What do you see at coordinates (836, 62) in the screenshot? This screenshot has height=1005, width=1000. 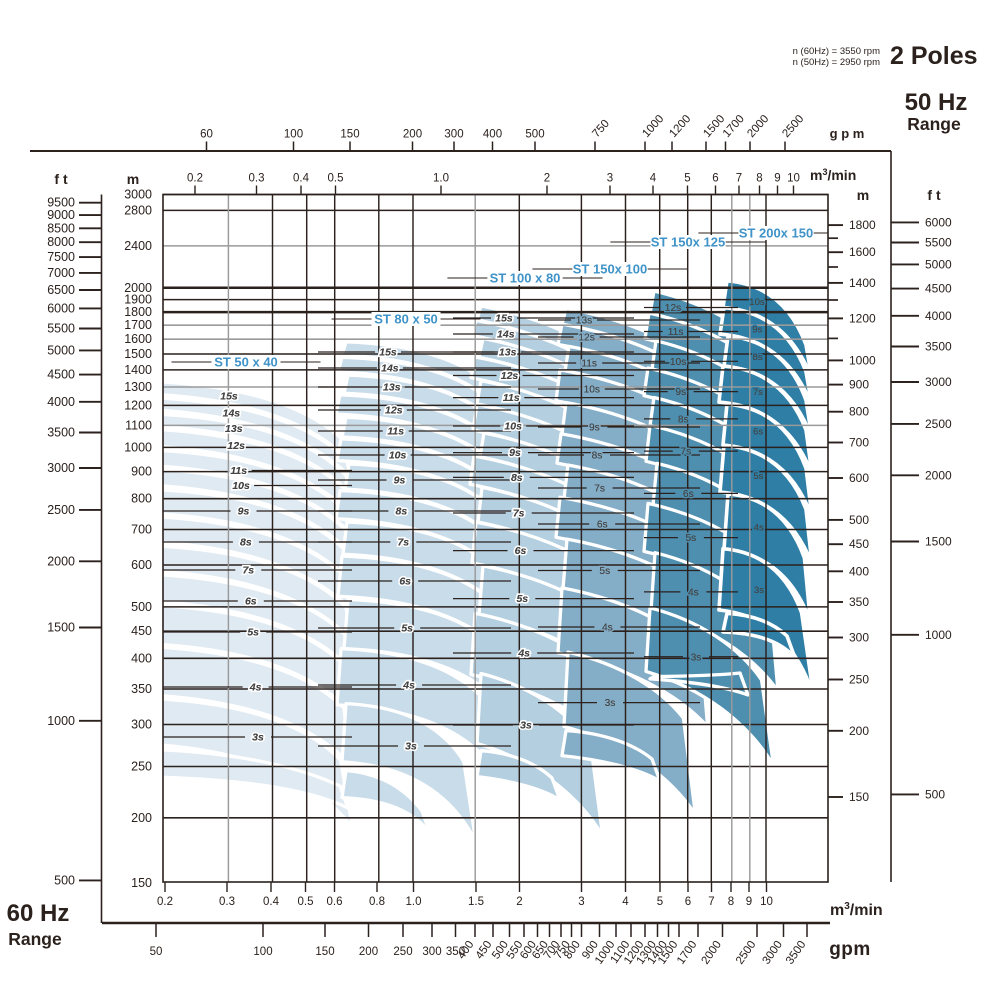 I see `svg-text: n (50Hz) = 2950 rpm` at bounding box center [836, 62].